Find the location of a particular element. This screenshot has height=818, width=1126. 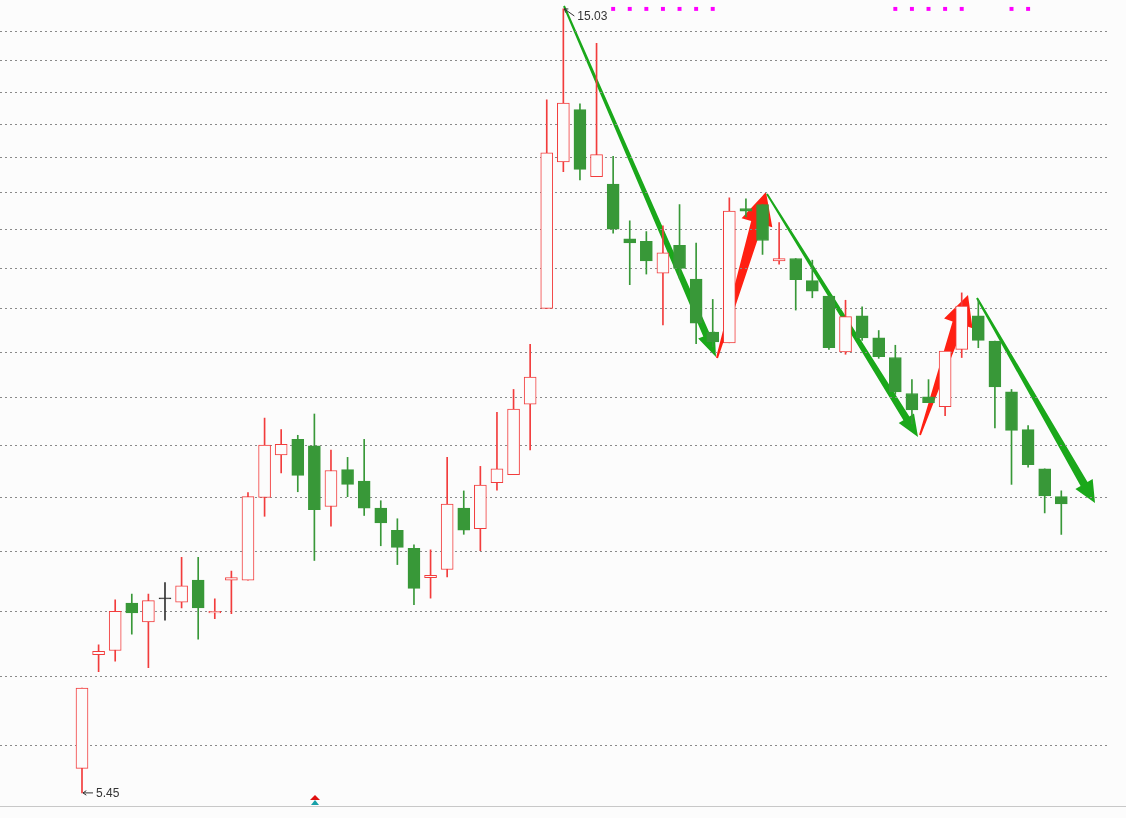

annotation: 15.03 is located at coordinates (592, 16).